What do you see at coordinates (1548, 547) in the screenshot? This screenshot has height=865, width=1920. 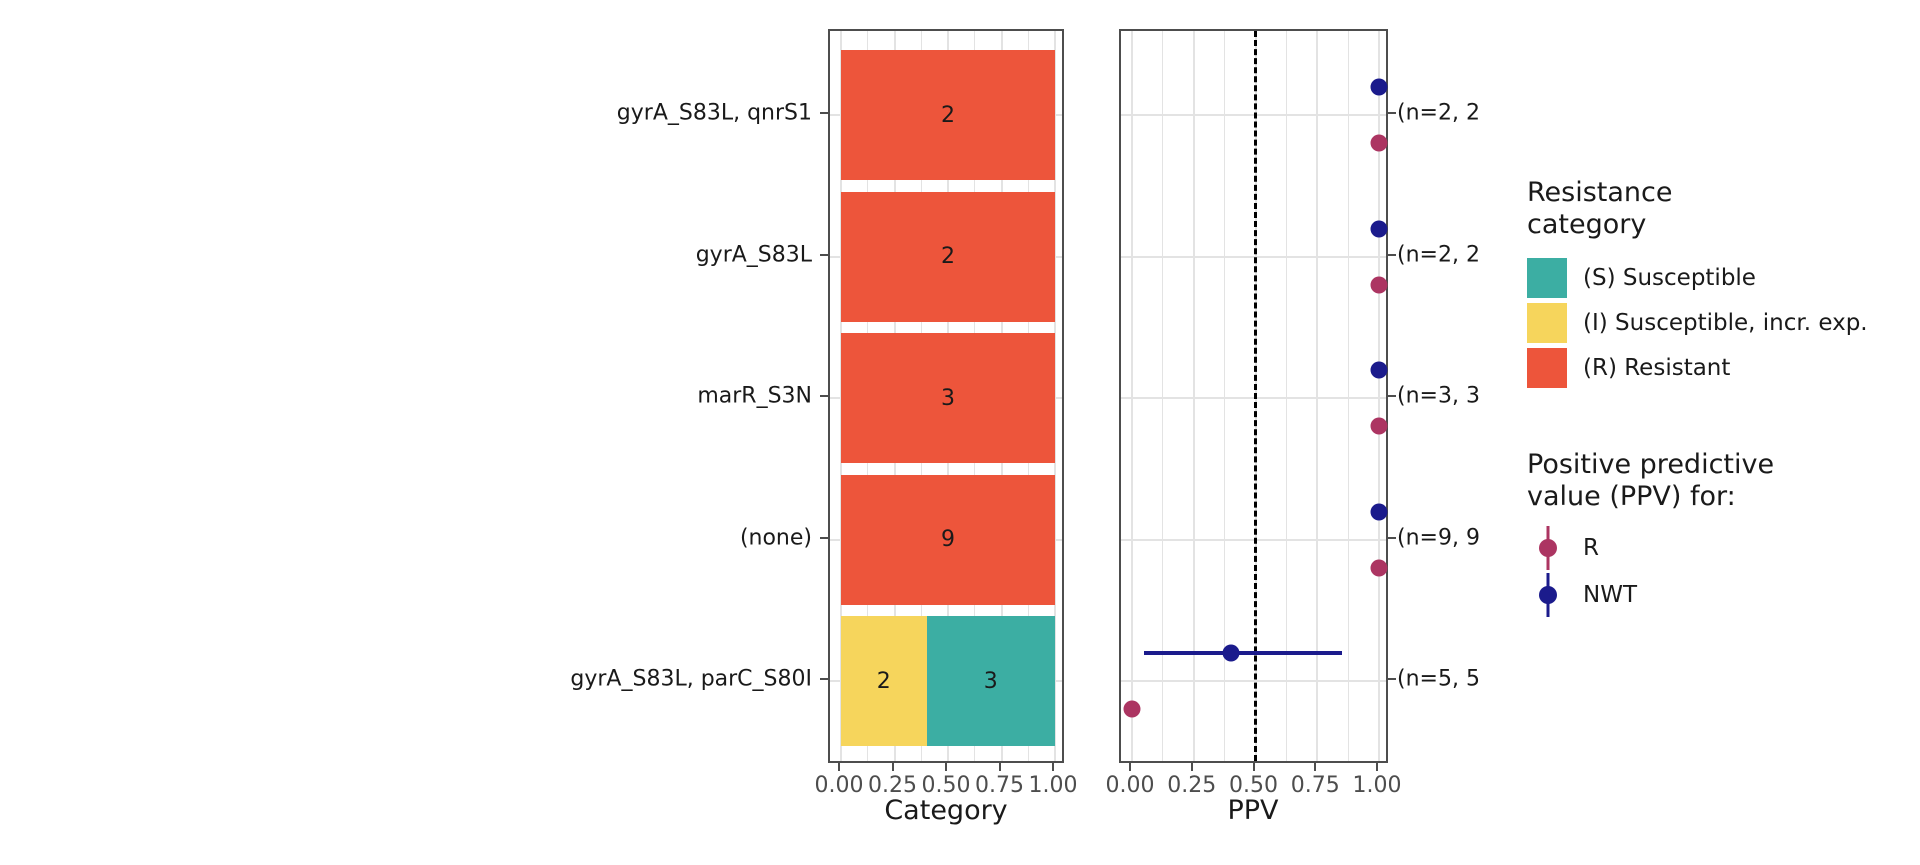 I see `pointrange-r-icon` at bounding box center [1548, 547].